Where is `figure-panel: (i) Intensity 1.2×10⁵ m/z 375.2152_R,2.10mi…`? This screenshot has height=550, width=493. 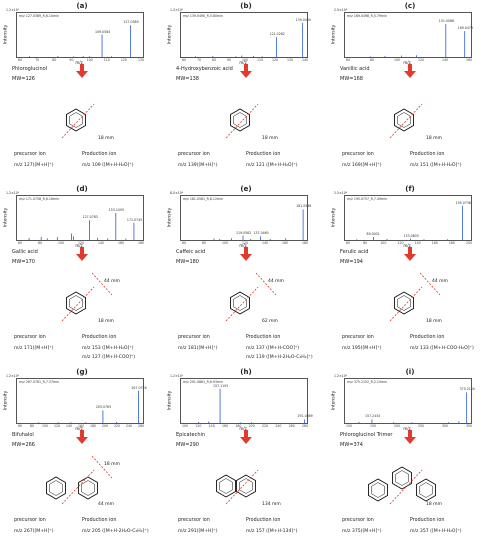 figure-panel: (i) Intensity 1.2×10⁵ m/z 375.2152_R,2.10mi… is located at coordinates (410, 457).